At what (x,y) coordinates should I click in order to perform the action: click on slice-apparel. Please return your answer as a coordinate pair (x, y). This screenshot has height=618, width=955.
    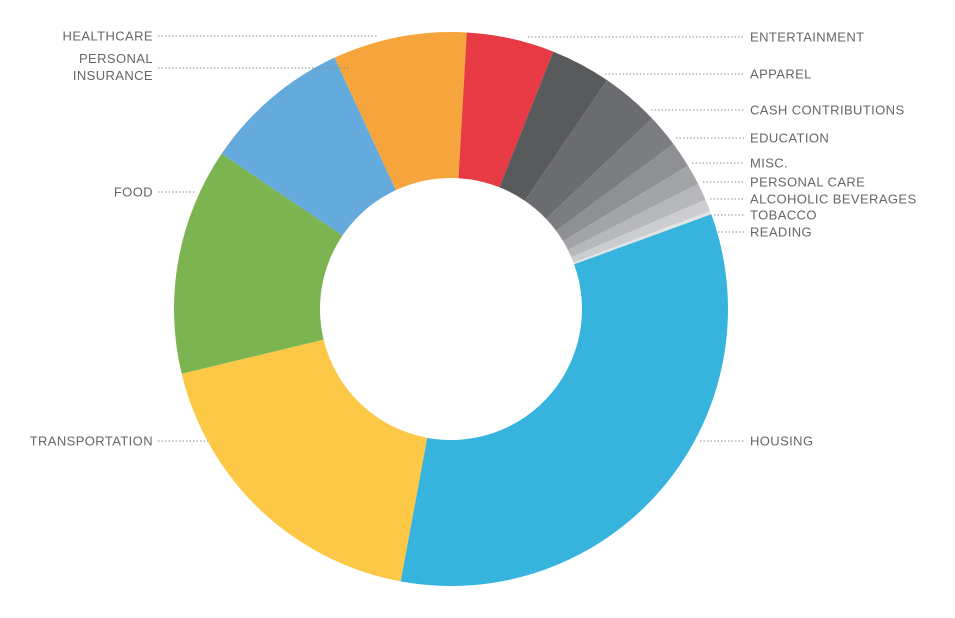
    Looking at the image, I should click on (553, 126).